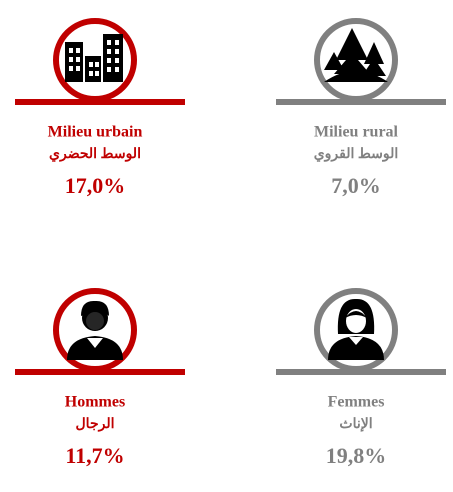  What do you see at coordinates (94, 455) in the screenshot?
I see `value: 11,7%` at bounding box center [94, 455].